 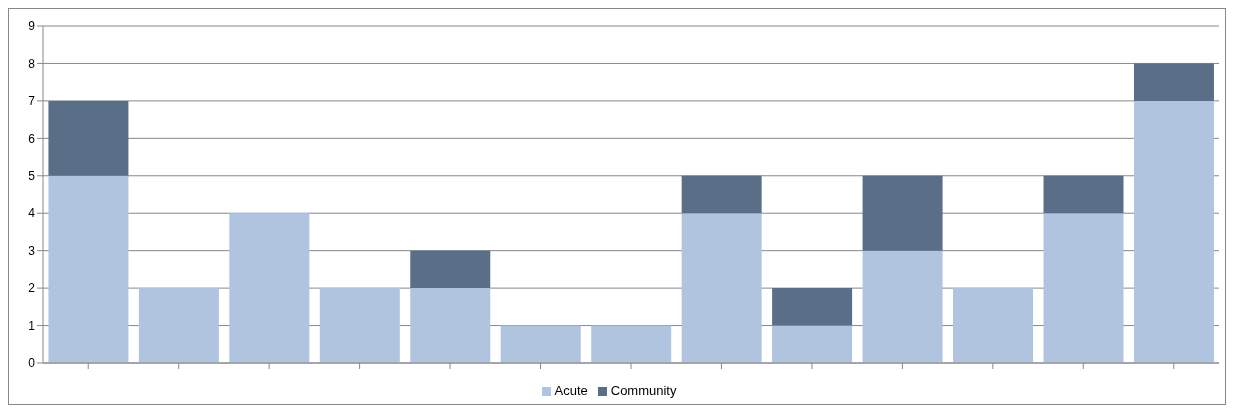 I want to click on legend-label: Acute, so click(x=571, y=390).